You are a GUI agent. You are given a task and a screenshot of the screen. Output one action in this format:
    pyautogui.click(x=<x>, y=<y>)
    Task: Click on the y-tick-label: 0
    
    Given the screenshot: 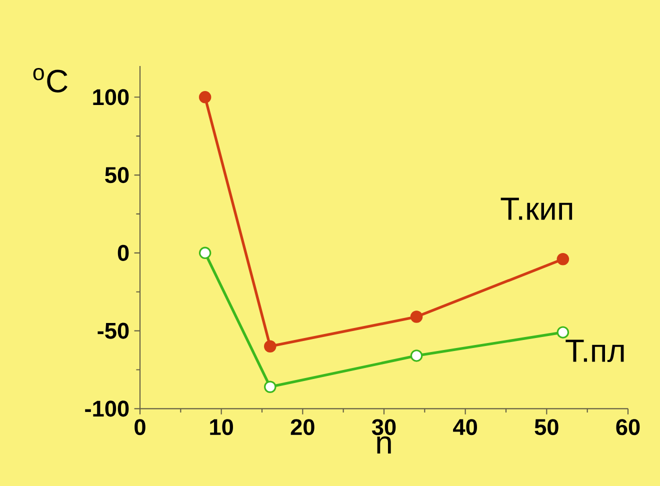 What is the action you would take?
    pyautogui.click(x=123, y=252)
    